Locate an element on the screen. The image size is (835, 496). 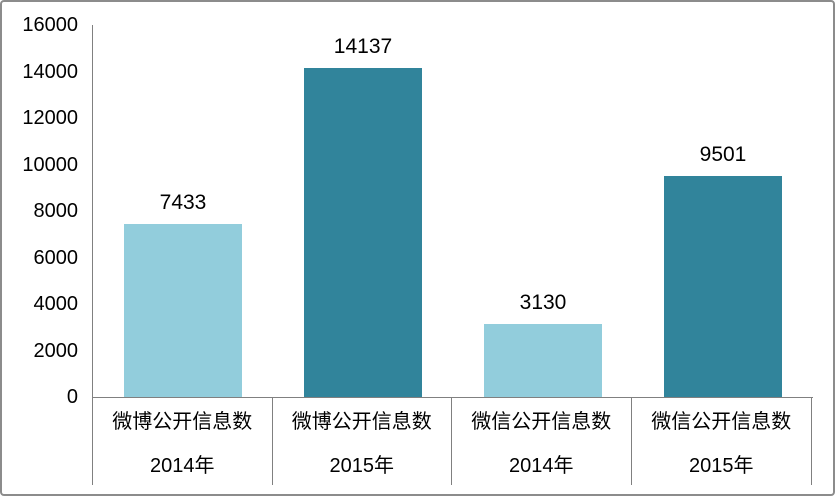
bar-微博公开信息数-2014年 is located at coordinates (183, 310).